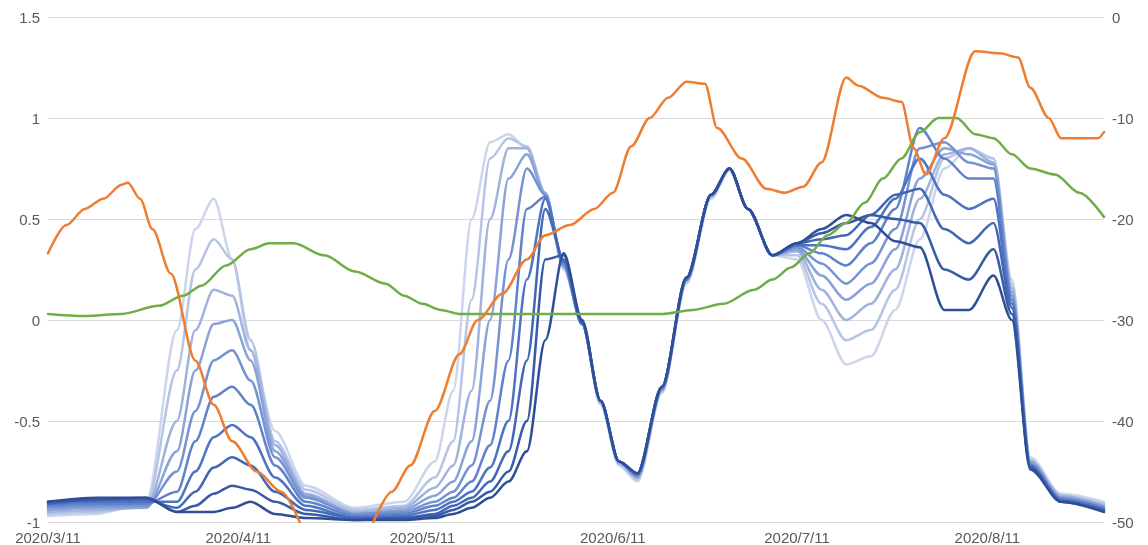  Describe the element at coordinates (35, 118) in the screenshot. I see `y-tick-label: 1` at that location.